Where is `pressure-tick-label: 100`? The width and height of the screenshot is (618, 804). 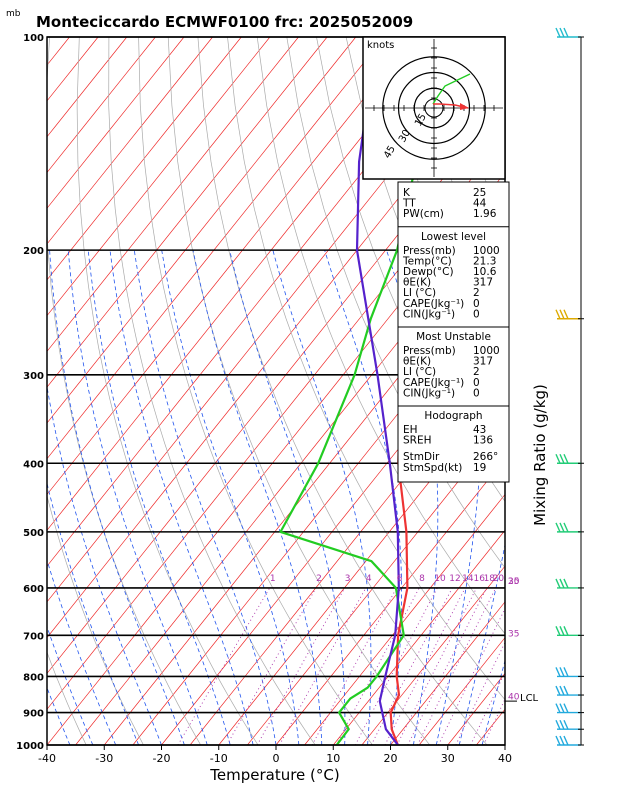
pressure-tick-label: 100 is located at coordinates (33, 38).